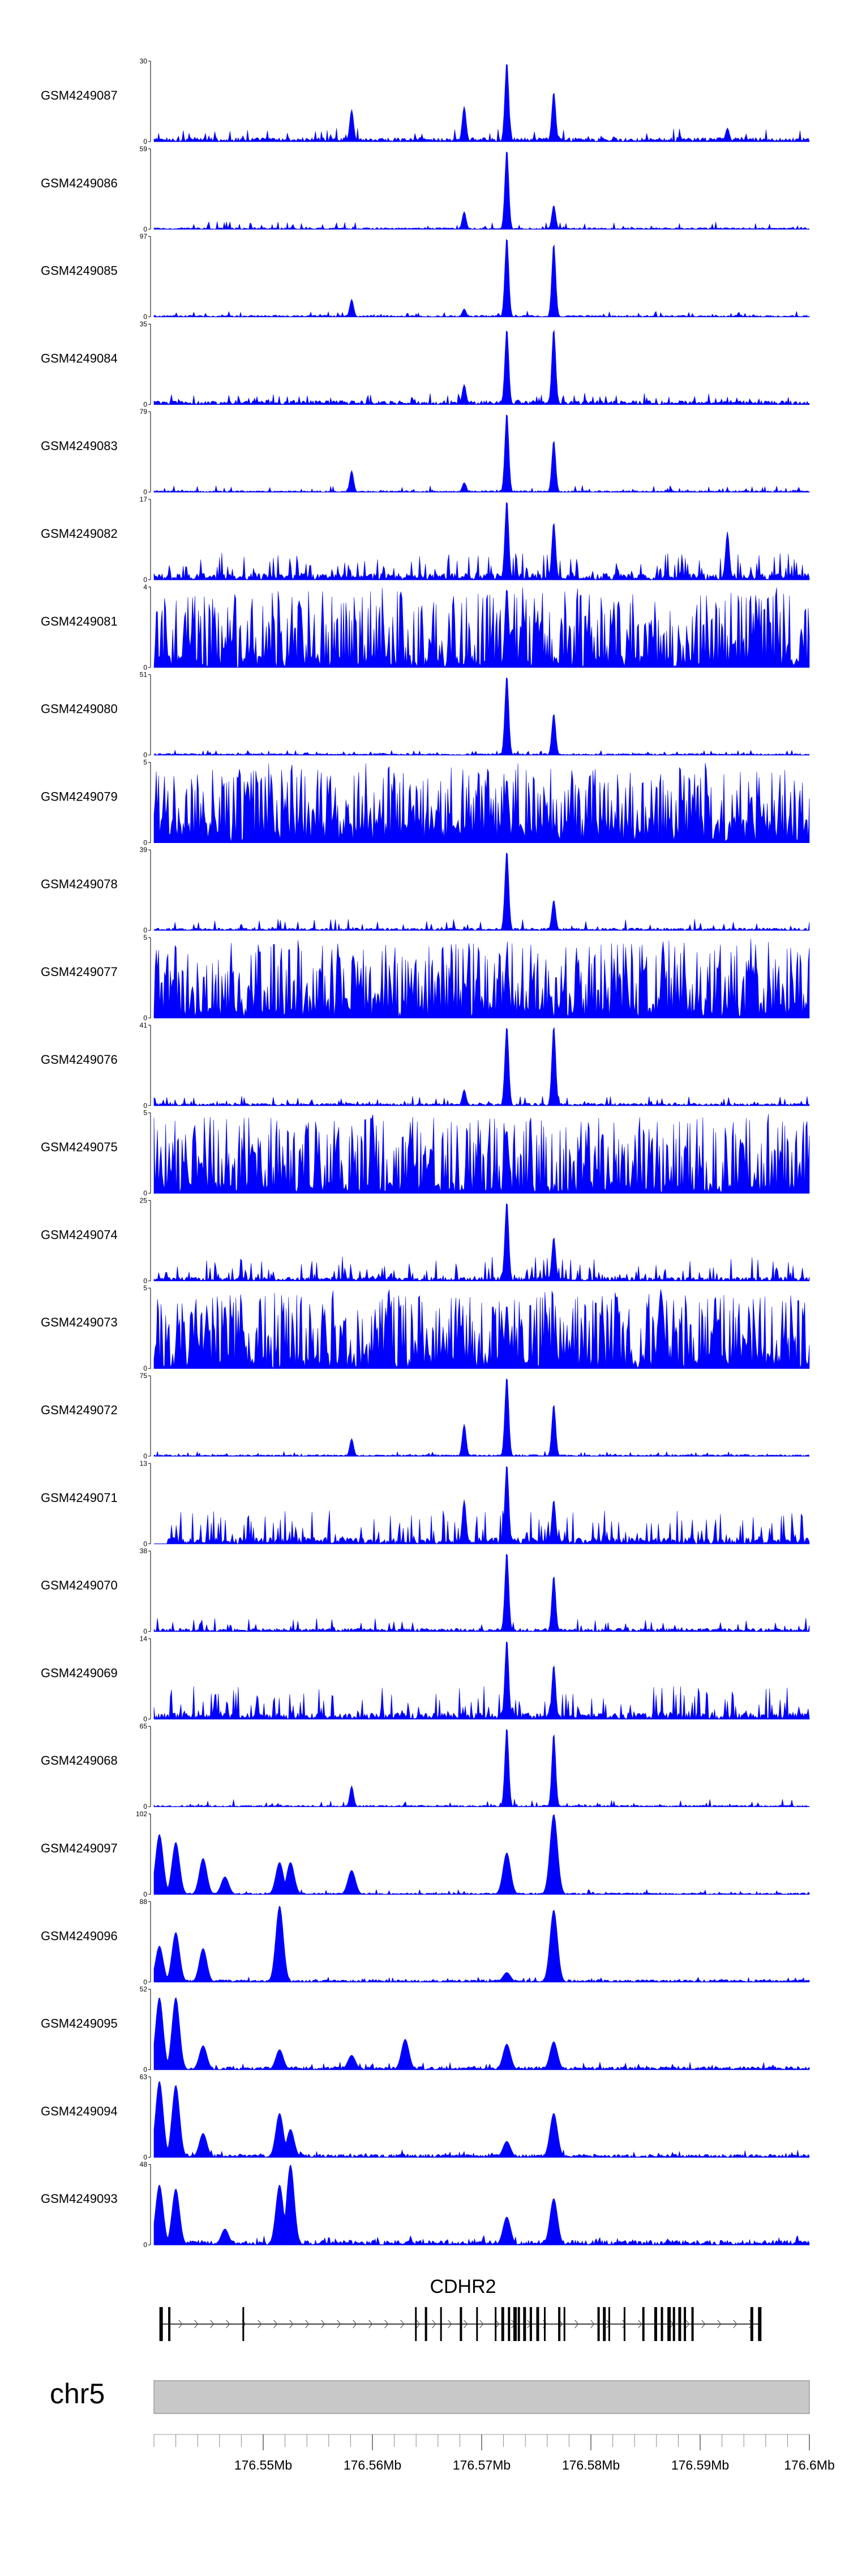 The height and width of the screenshot is (2576, 849). I want to click on coverage-track: GSM4249079 5 0, so click(425, 802).